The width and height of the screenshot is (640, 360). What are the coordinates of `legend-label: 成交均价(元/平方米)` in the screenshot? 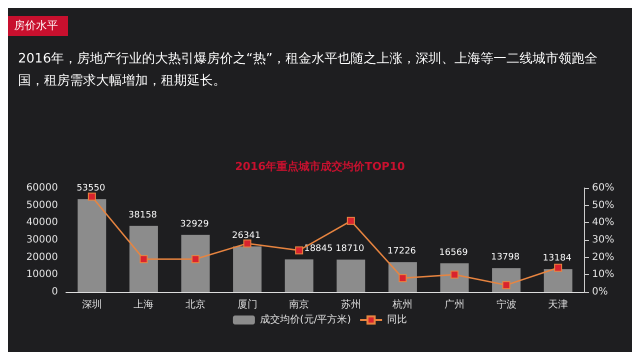 It's located at (306, 320).